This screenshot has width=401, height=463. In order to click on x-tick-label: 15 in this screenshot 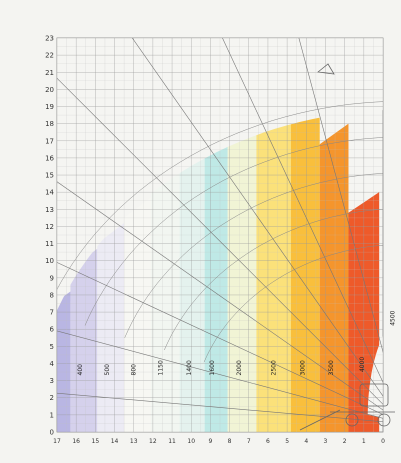, I will do `click(96, 441)`.